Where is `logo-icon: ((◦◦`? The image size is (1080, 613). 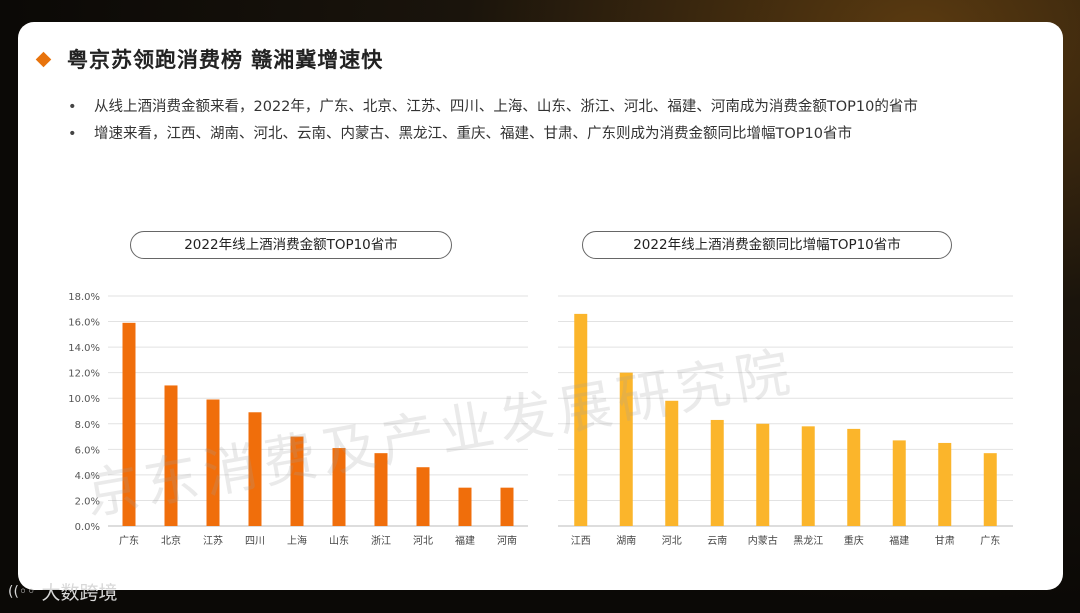
logo-icon: ((◦◦ is located at coordinates (22, 591).